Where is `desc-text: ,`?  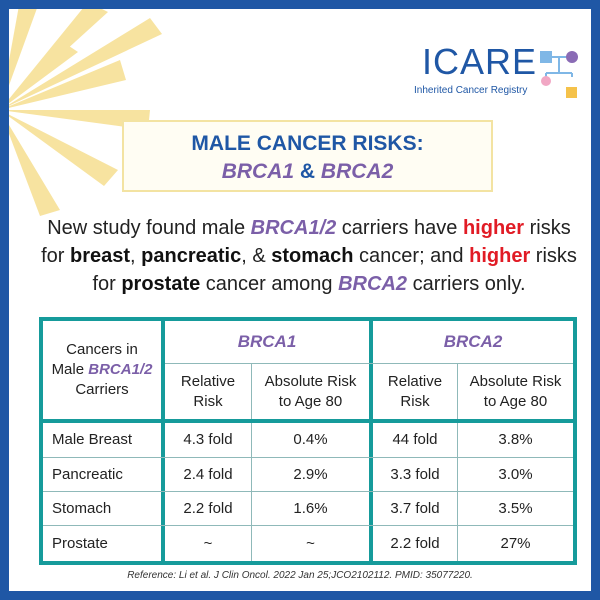 desc-text: , is located at coordinates (136, 256).